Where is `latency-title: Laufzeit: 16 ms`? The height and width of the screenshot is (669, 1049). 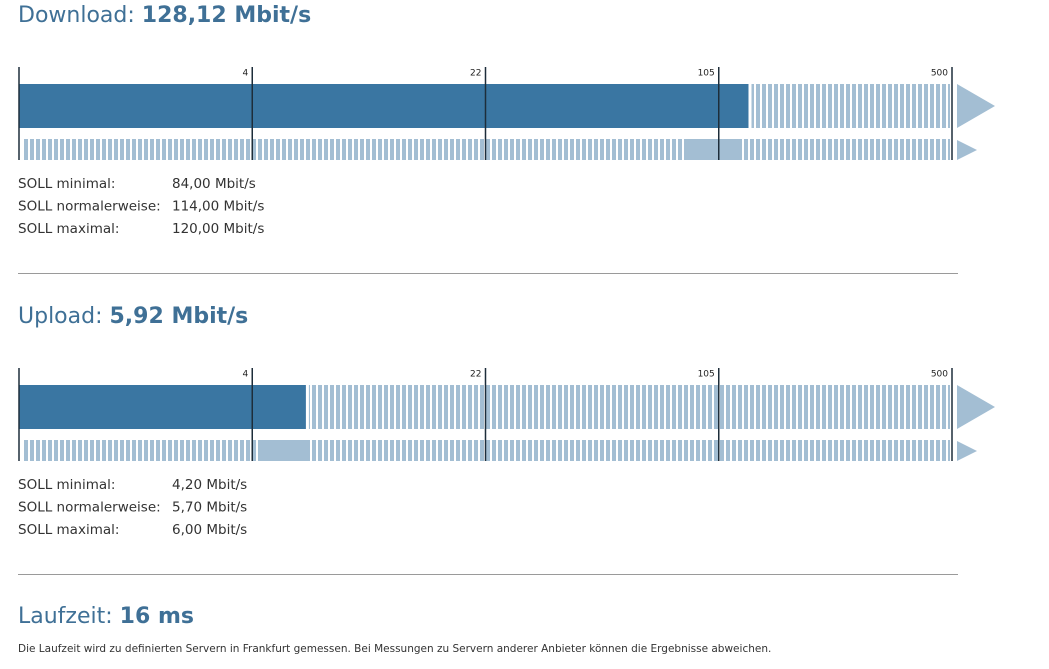
latency-title: Laufzeit: 16 ms is located at coordinates (106, 616).